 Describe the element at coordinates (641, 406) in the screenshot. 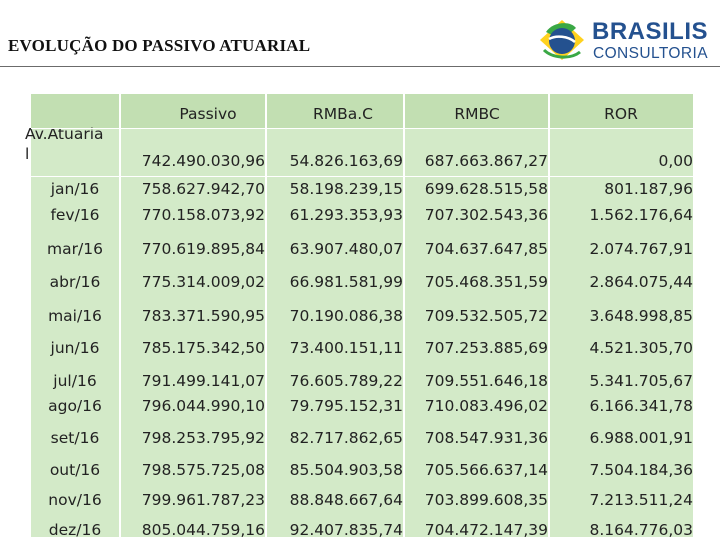

I see `cell-ror: 6.166.341,78` at that location.